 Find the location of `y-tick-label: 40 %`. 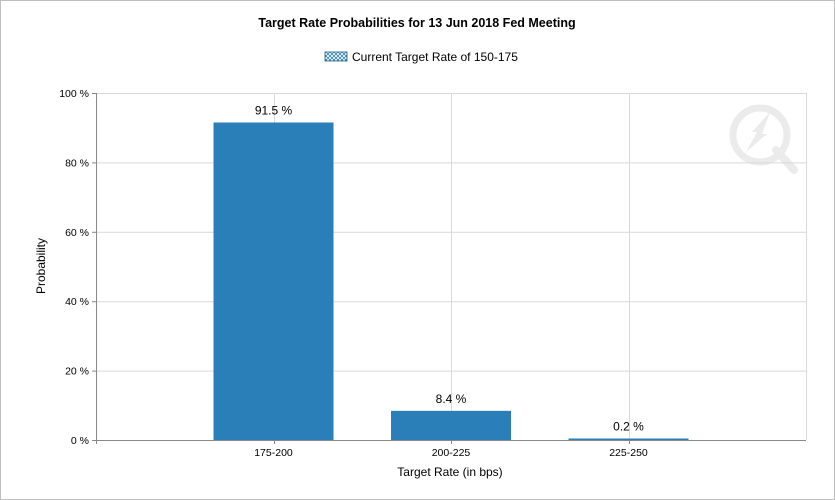

y-tick-label: 40 % is located at coordinates (77, 302).